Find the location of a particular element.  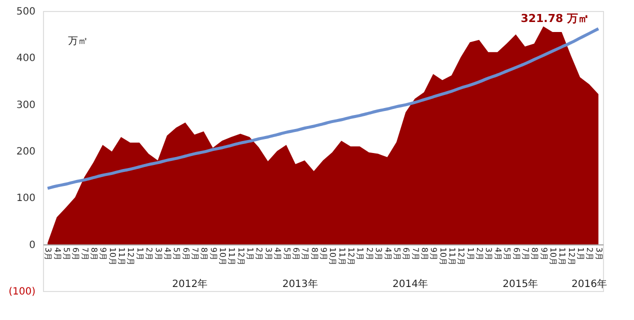

annotation: 2013年 is located at coordinates (300, 284).